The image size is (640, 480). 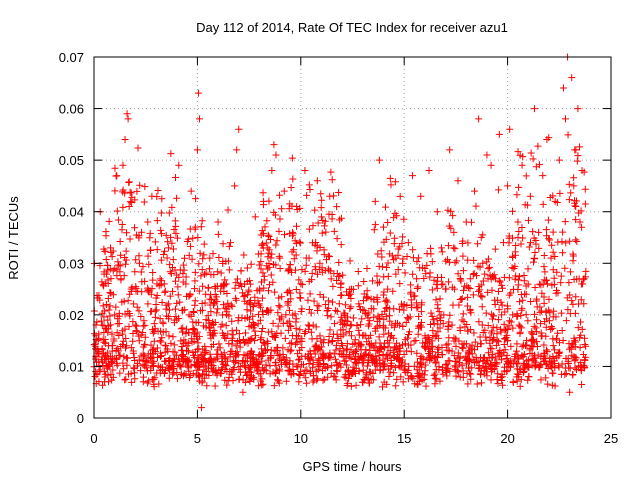 I want to click on y-tick-label: 0.03, so click(x=71, y=263).